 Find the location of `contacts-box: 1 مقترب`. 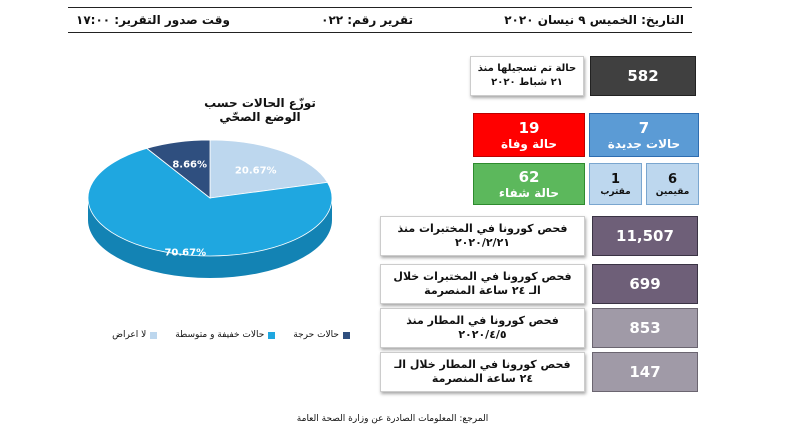

contacts-box: 1 مقترب is located at coordinates (615, 184).